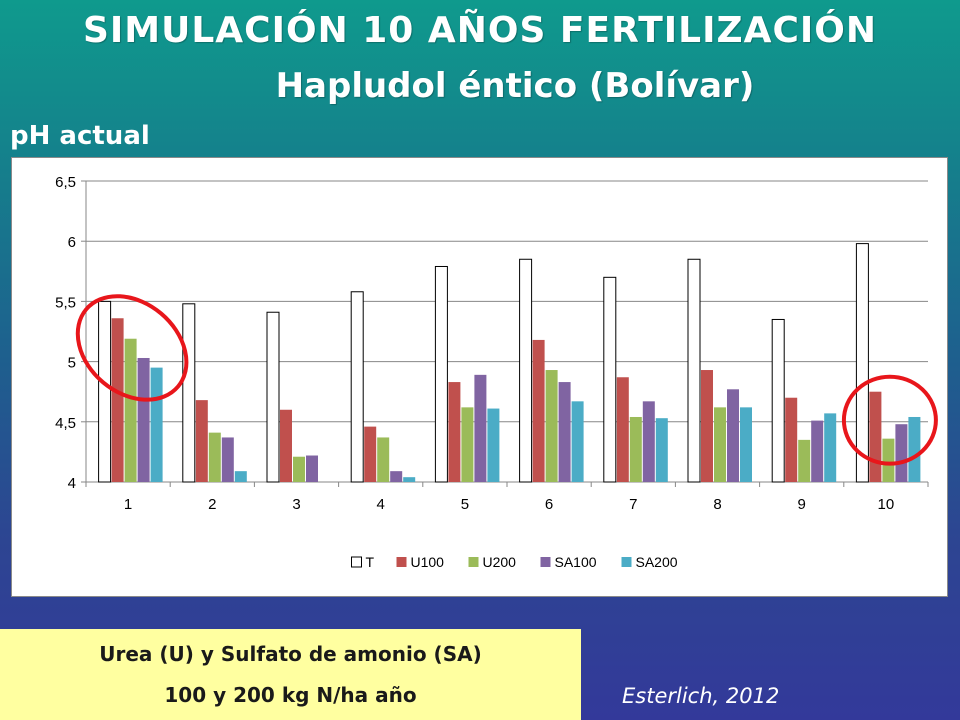  Describe the element at coordinates (515, 86) in the screenshot. I see `slide-subtitle: Hapludol éntico (Bolívar)` at that location.